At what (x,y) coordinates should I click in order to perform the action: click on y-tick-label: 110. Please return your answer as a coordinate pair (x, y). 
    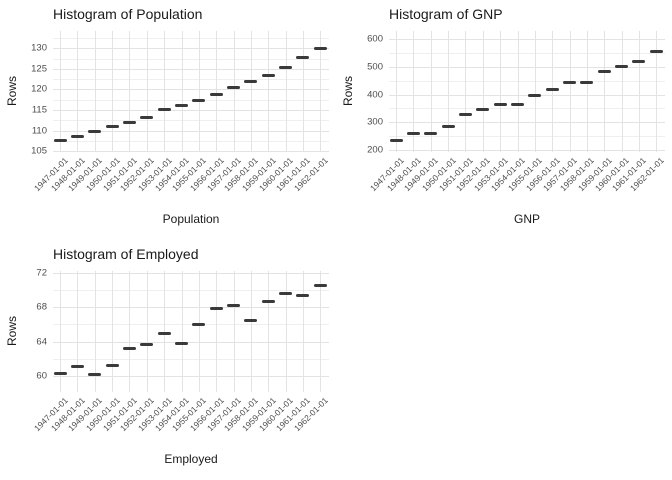
    Looking at the image, I should click on (39, 130).